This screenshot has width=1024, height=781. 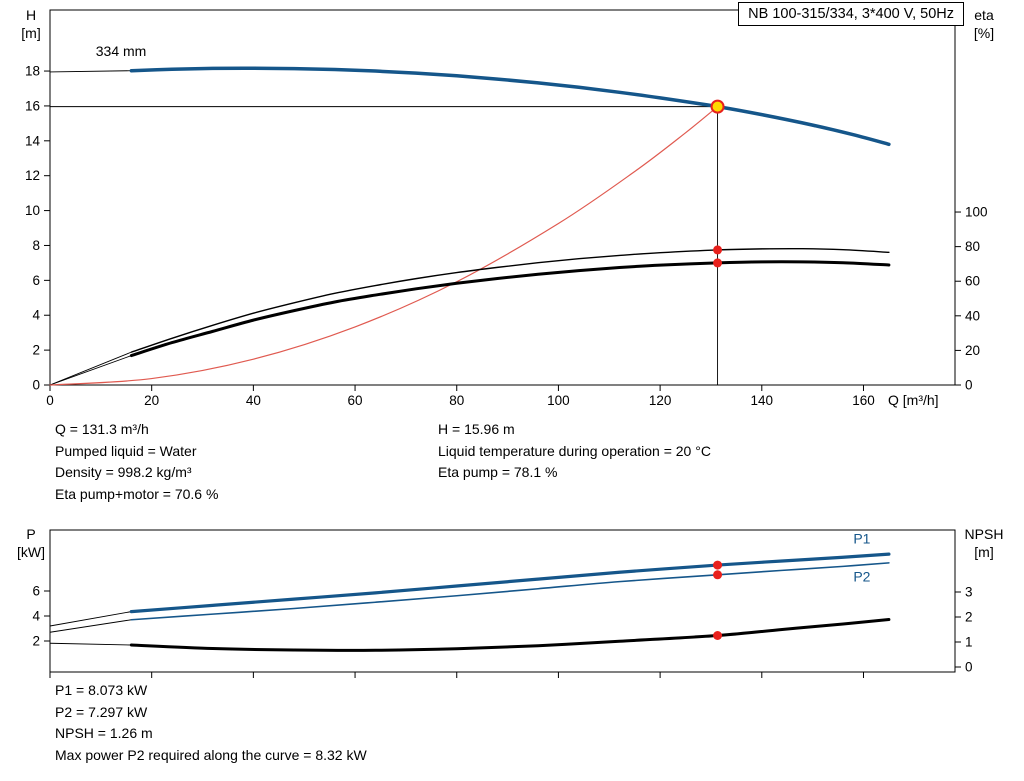 What do you see at coordinates (984, 15) in the screenshot?
I see `y-right-axis-label: eta` at bounding box center [984, 15].